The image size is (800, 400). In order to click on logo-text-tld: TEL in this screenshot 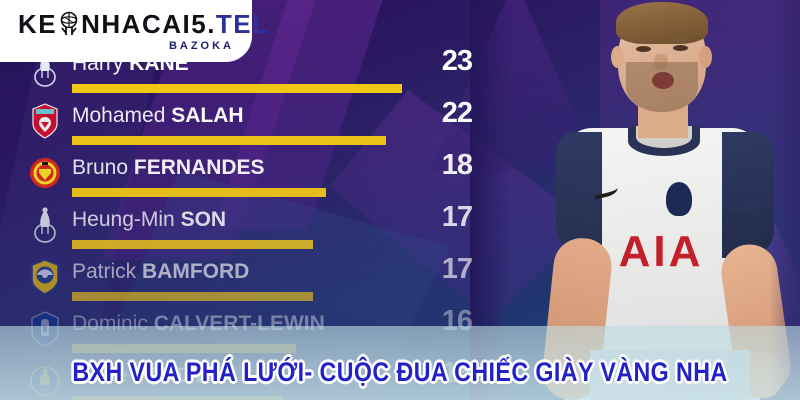, I will do `click(242, 23)`.